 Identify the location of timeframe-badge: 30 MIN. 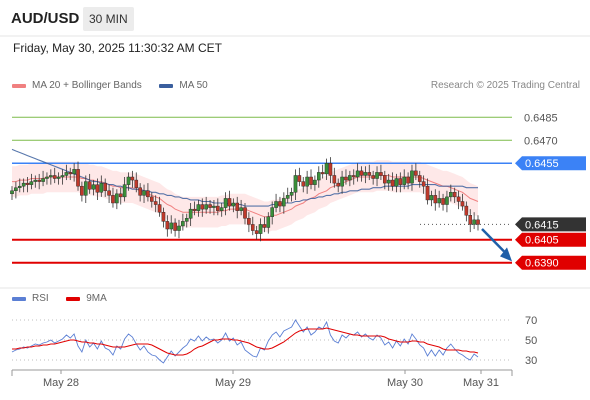
(108, 19).